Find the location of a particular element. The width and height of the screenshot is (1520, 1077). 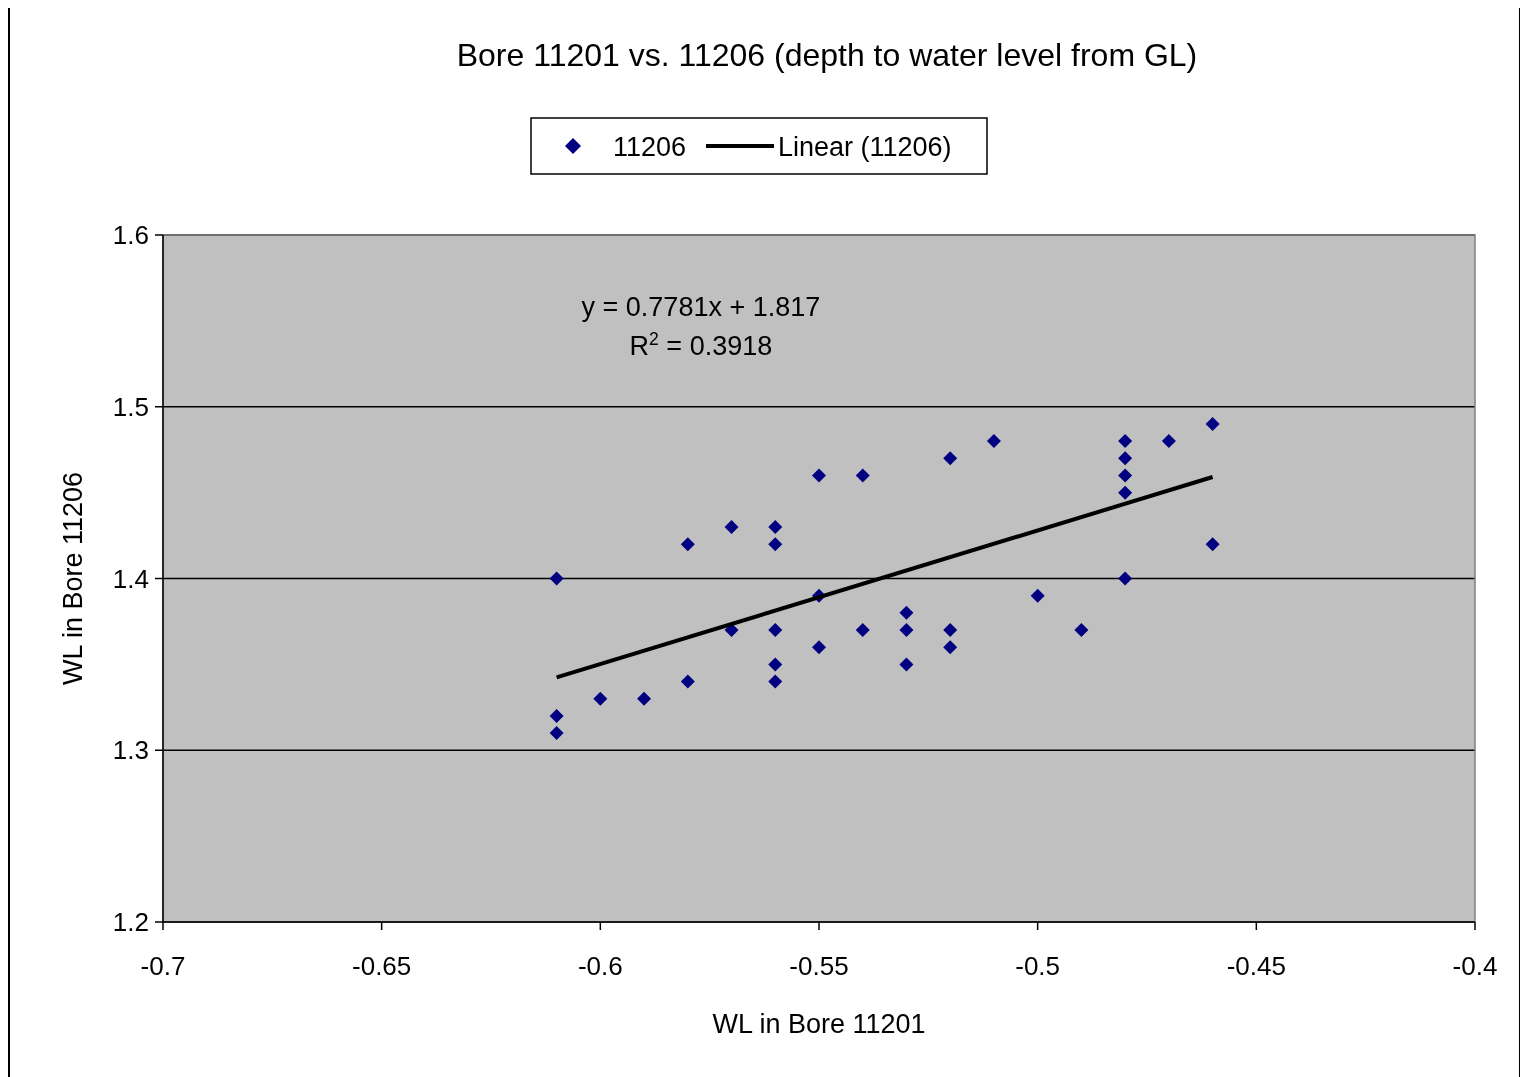

y-tick-label: 1.3 is located at coordinates (130, 750).